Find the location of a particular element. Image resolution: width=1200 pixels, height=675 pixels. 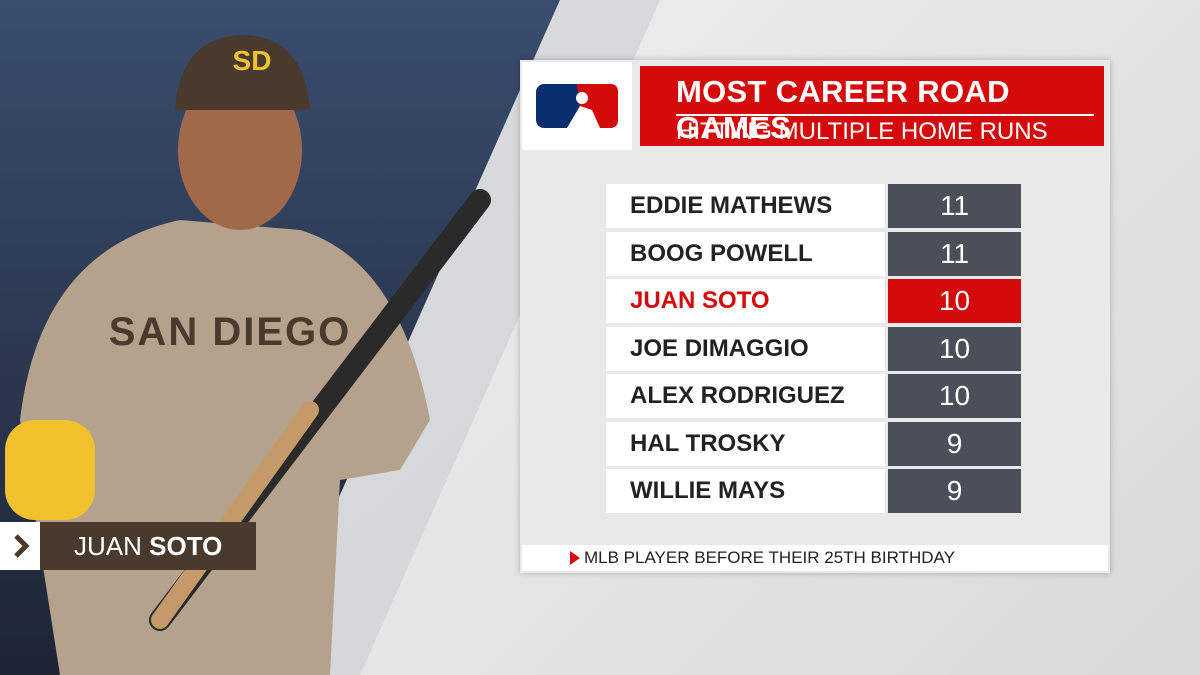

subtitle: HITTING MULTIPLE HOME RUNS is located at coordinates (862, 131).